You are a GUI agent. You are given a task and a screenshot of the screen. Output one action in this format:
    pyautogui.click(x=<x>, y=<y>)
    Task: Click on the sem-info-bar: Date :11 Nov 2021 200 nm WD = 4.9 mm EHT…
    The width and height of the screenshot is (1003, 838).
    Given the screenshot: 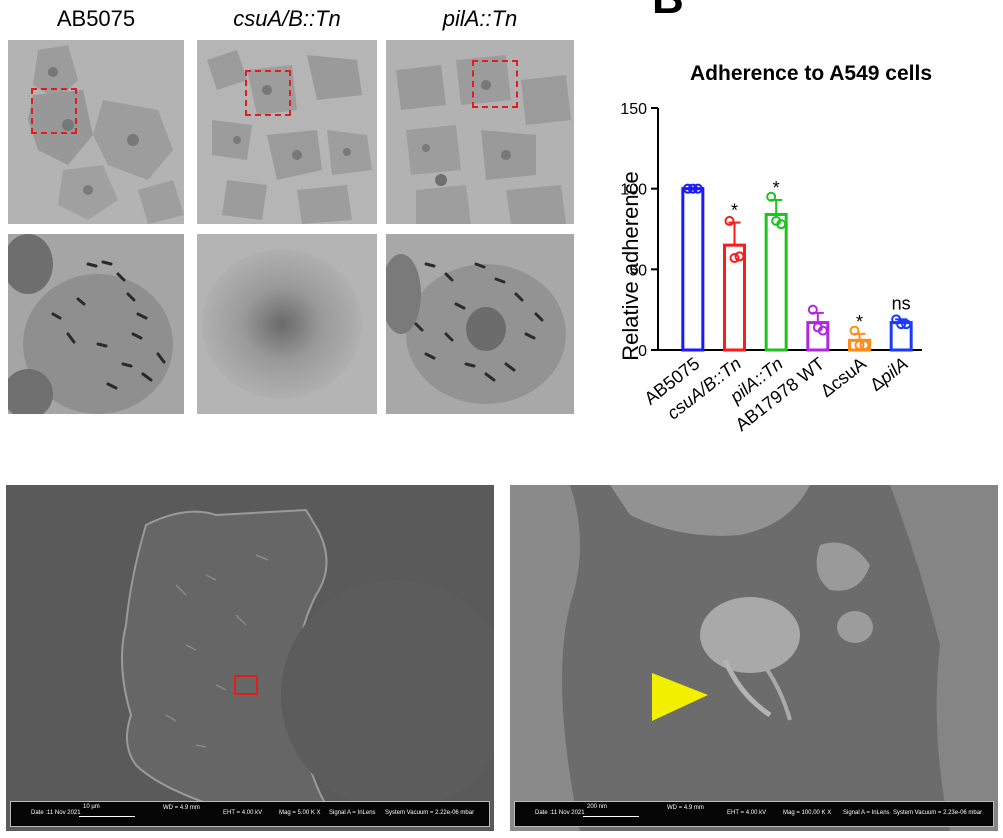 What is the action you would take?
    pyautogui.click(x=754, y=814)
    